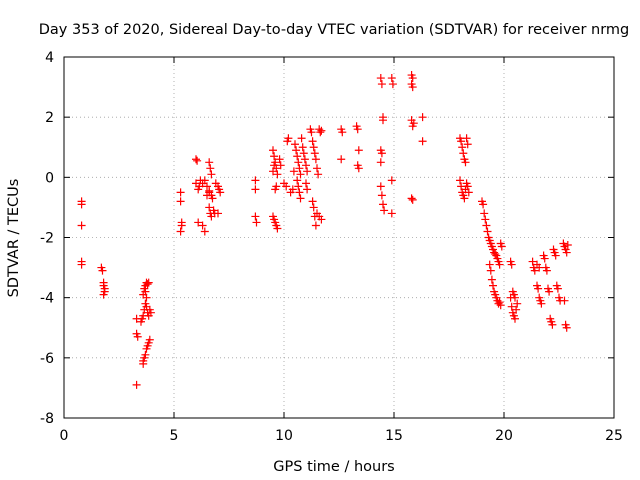 The image size is (640, 480). What do you see at coordinates (47, 359) in the screenshot?
I see `y-tick-label: -6` at bounding box center [47, 359].